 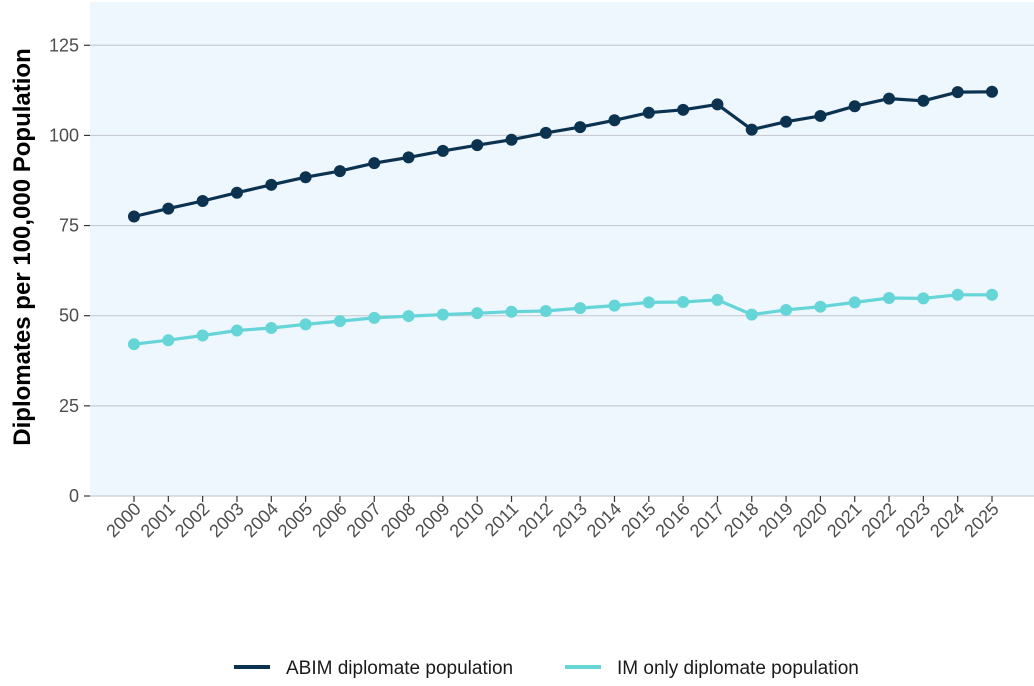 I want to click on x-tick-label-2010: 2010, so click(x=467, y=520).